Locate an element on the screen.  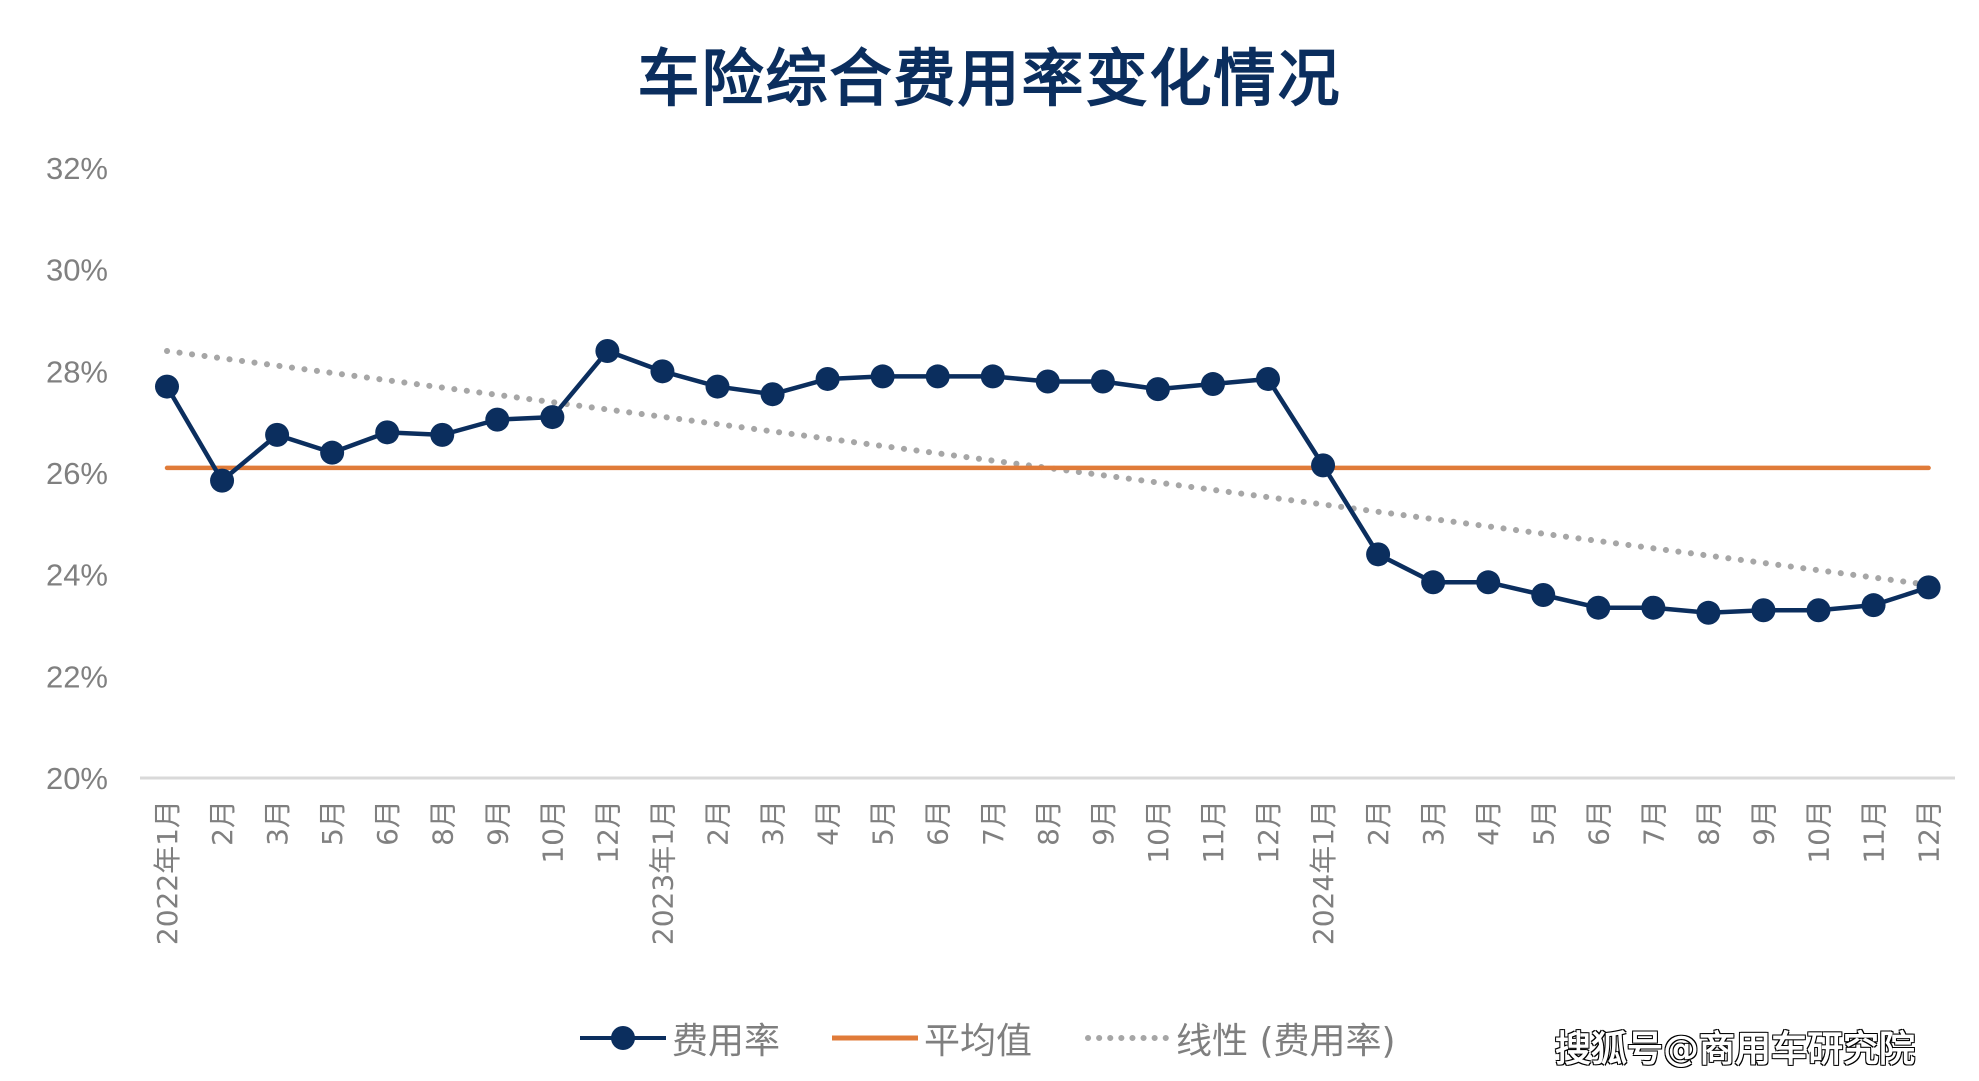
chart-title: 车险综合费用率变化情况 is located at coordinates (989, 78).